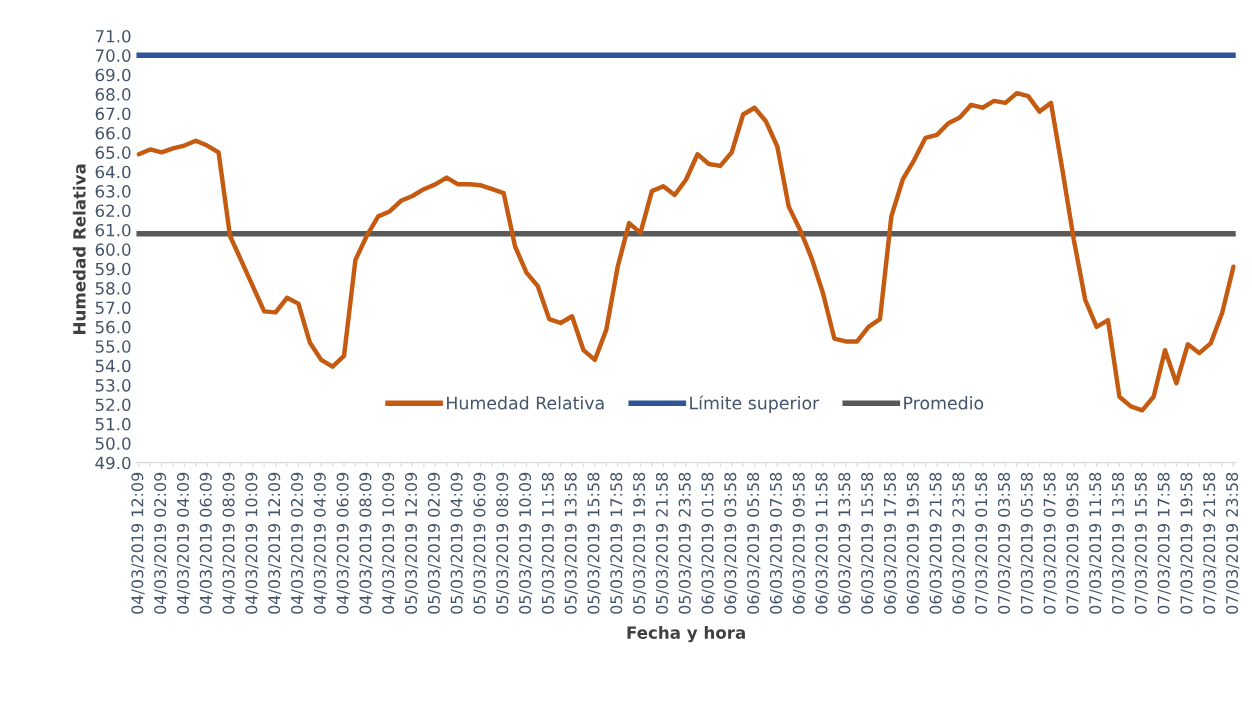 The height and width of the screenshot is (719, 1252). I want to click on x-tick-label: 06/03/2019 13:58, so click(845, 543).